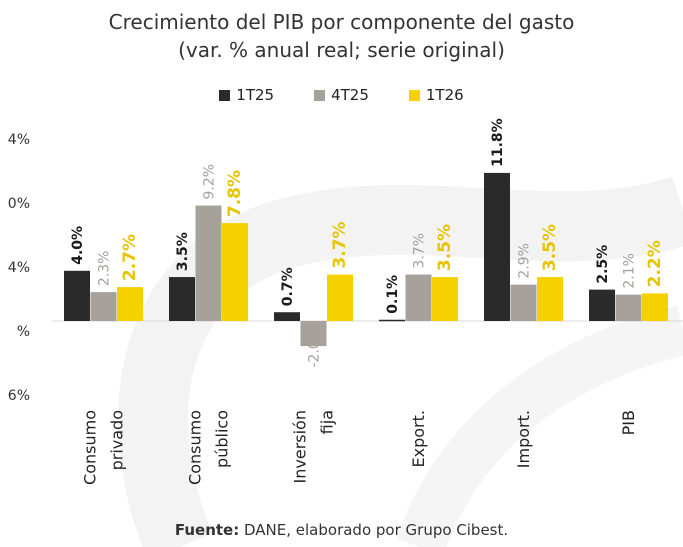 Image resolution: width=683 pixels, height=547 pixels. Describe the element at coordinates (341, 50) in the screenshot. I see `chart-subtitle: (var. % anual real; serie original)` at that location.